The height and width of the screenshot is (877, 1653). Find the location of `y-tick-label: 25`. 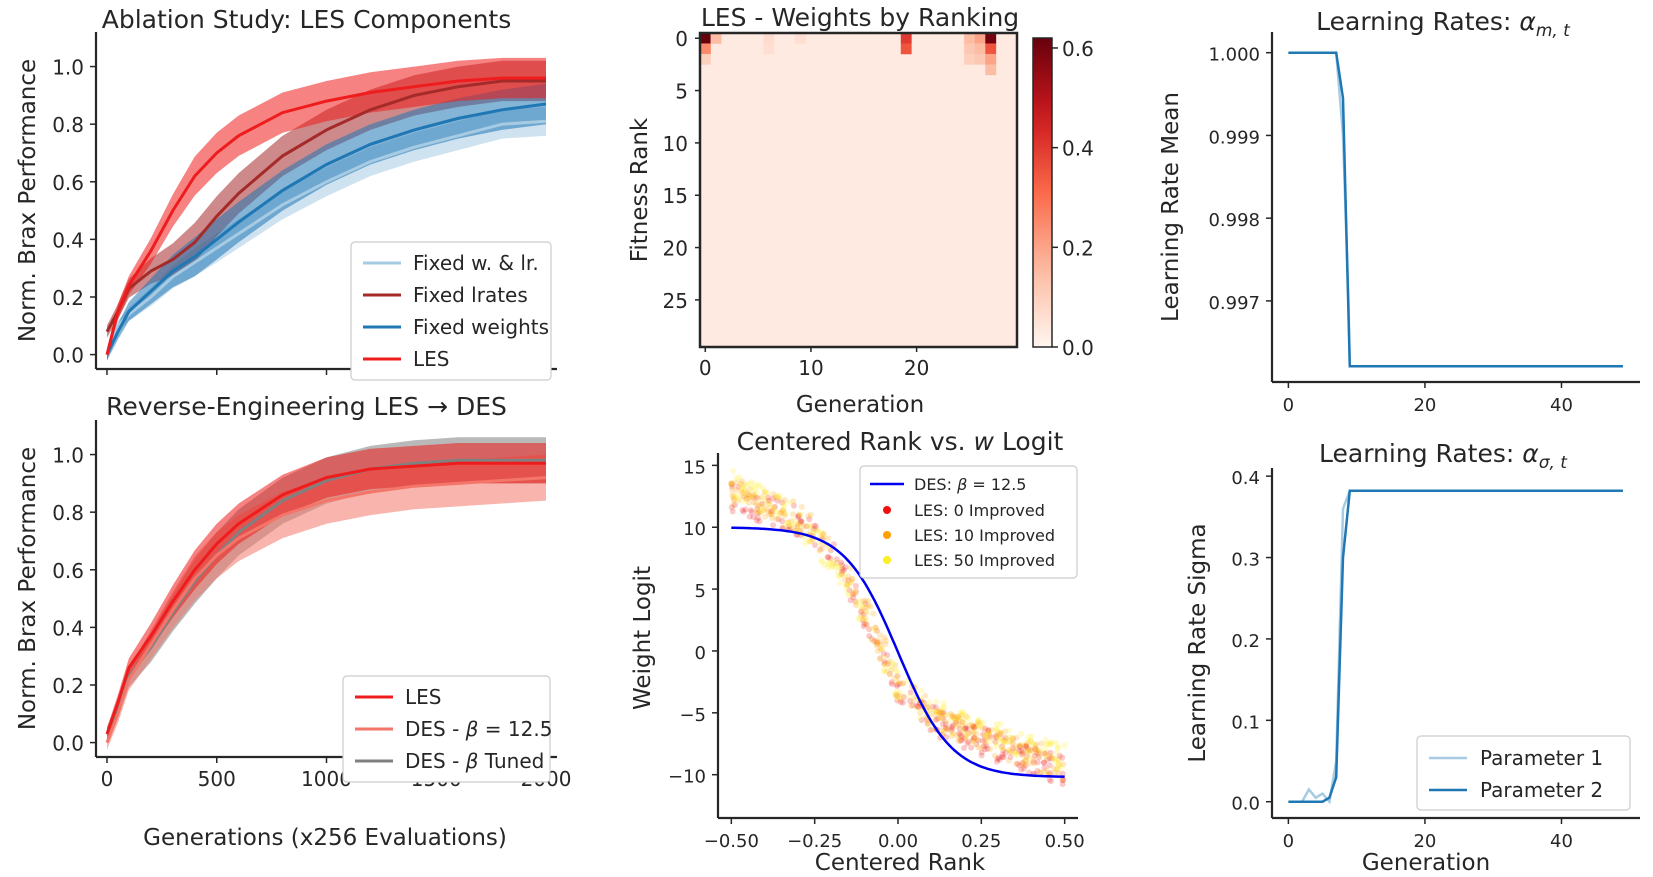

y-tick-label: 25 is located at coordinates (675, 301).